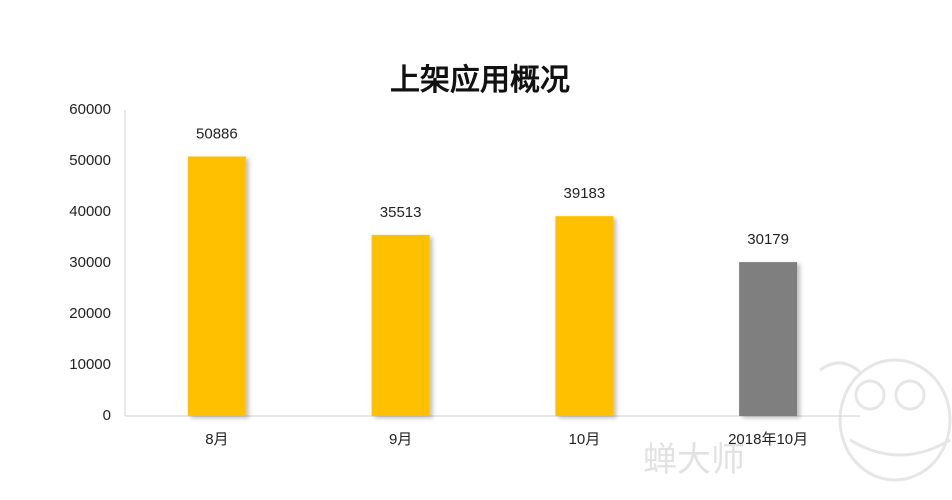 This screenshot has width=952, height=500. I want to click on y-tick-label: 30000, so click(90, 262).